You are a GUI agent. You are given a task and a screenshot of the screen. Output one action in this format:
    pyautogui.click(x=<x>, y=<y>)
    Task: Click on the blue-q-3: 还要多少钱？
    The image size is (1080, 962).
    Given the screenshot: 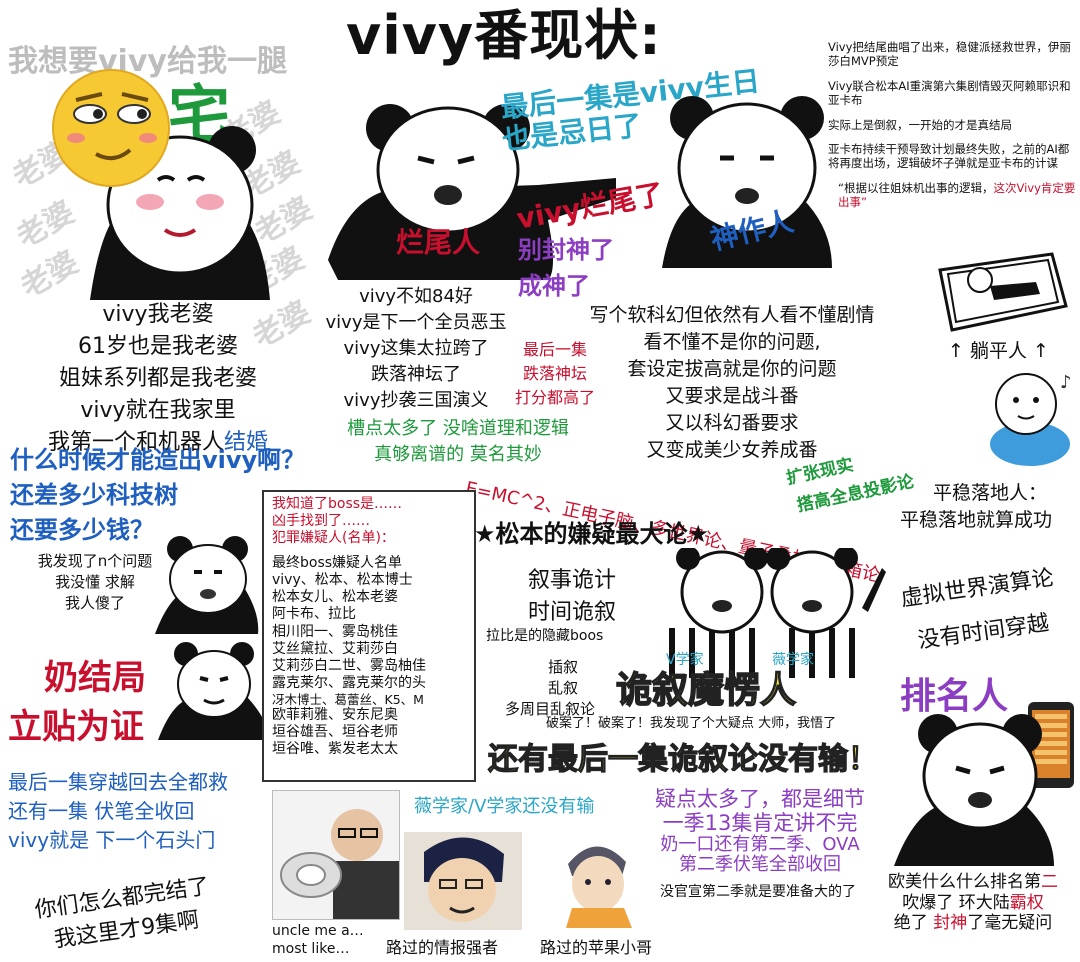 What is the action you would take?
    pyautogui.click(x=82, y=530)
    